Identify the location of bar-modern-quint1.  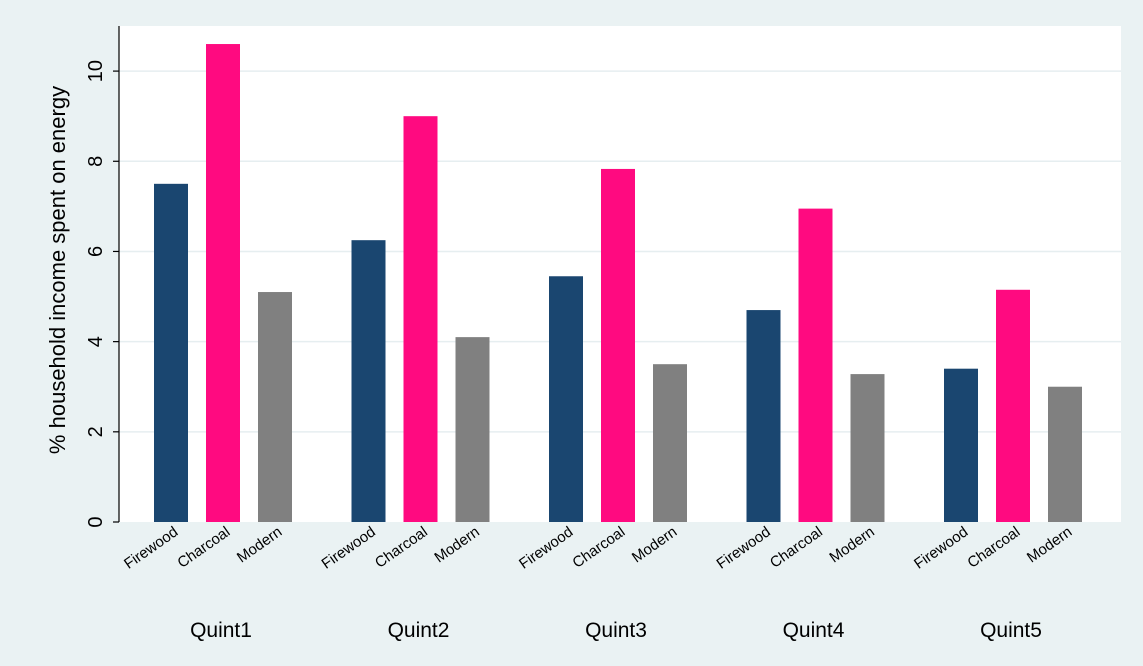
(275, 407).